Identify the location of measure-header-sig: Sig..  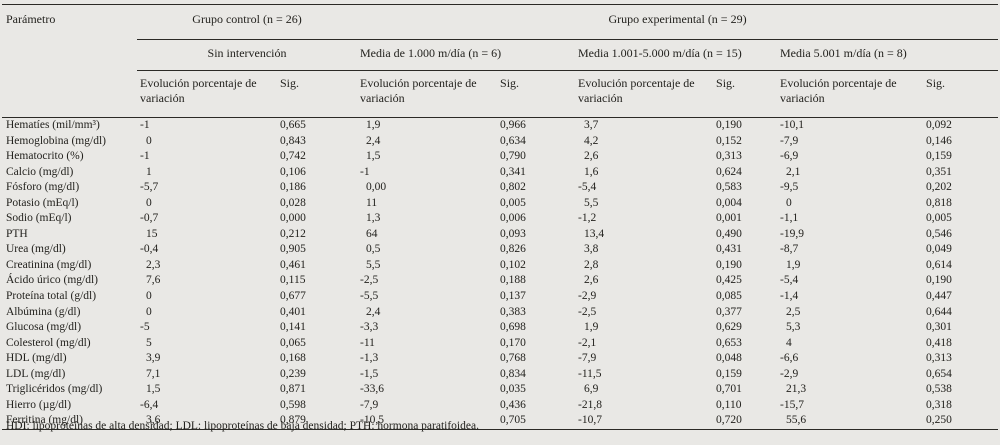
(726, 83).